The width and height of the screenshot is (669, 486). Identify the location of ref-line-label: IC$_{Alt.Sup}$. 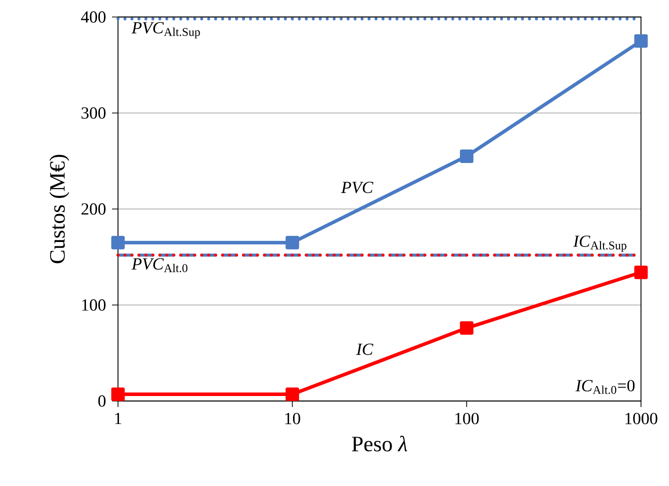
(599, 244).